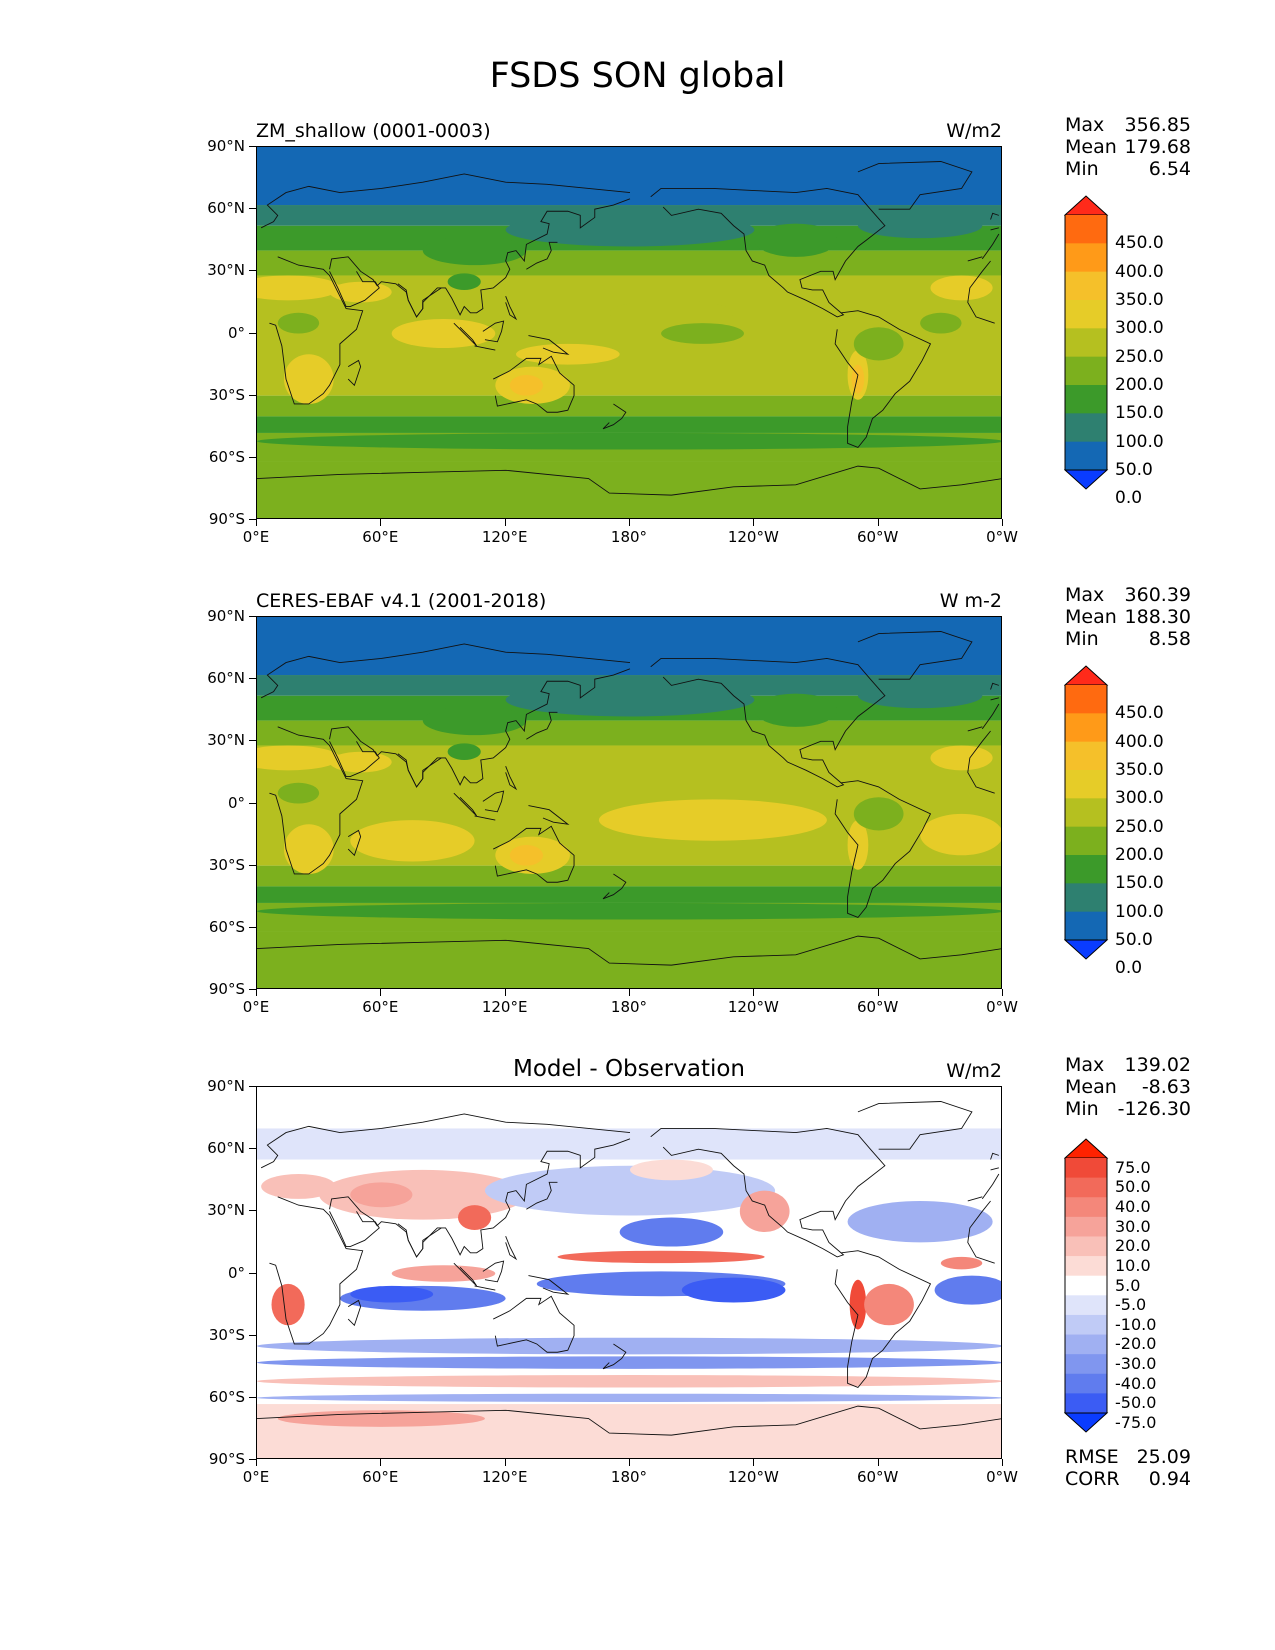 The height and width of the screenshot is (1650, 1275). Describe the element at coordinates (226, 394) in the screenshot. I see `lat-tick-label: 30°S` at that location.